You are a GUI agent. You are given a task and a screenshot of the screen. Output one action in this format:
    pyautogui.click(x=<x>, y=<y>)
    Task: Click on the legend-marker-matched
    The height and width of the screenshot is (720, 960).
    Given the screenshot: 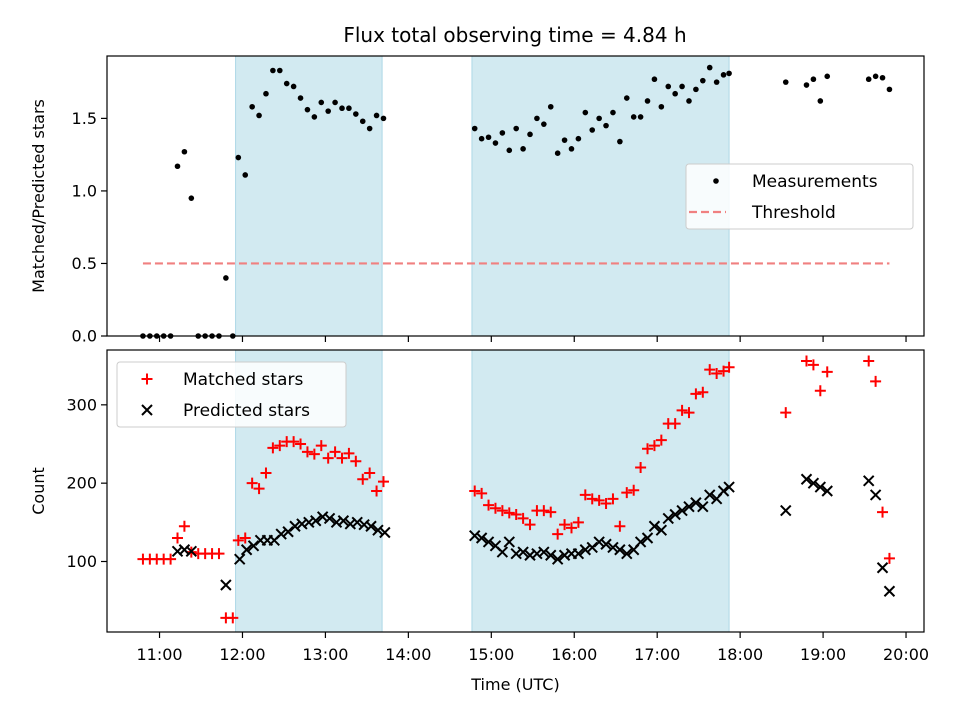 What is the action you would take?
    pyautogui.click(x=147, y=379)
    